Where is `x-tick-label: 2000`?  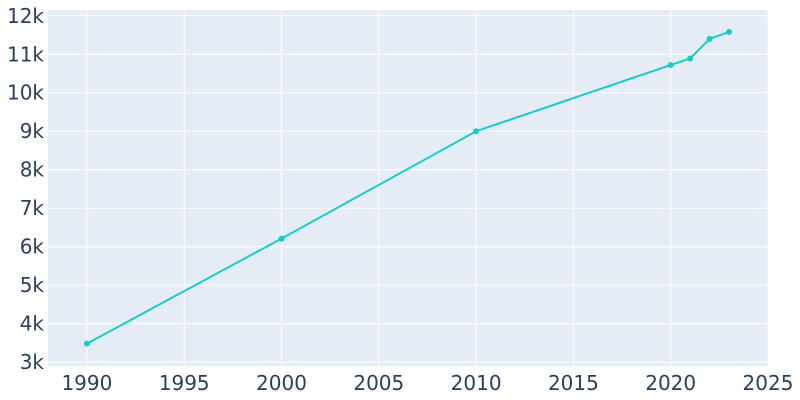 x-tick-label: 2000 is located at coordinates (281, 383).